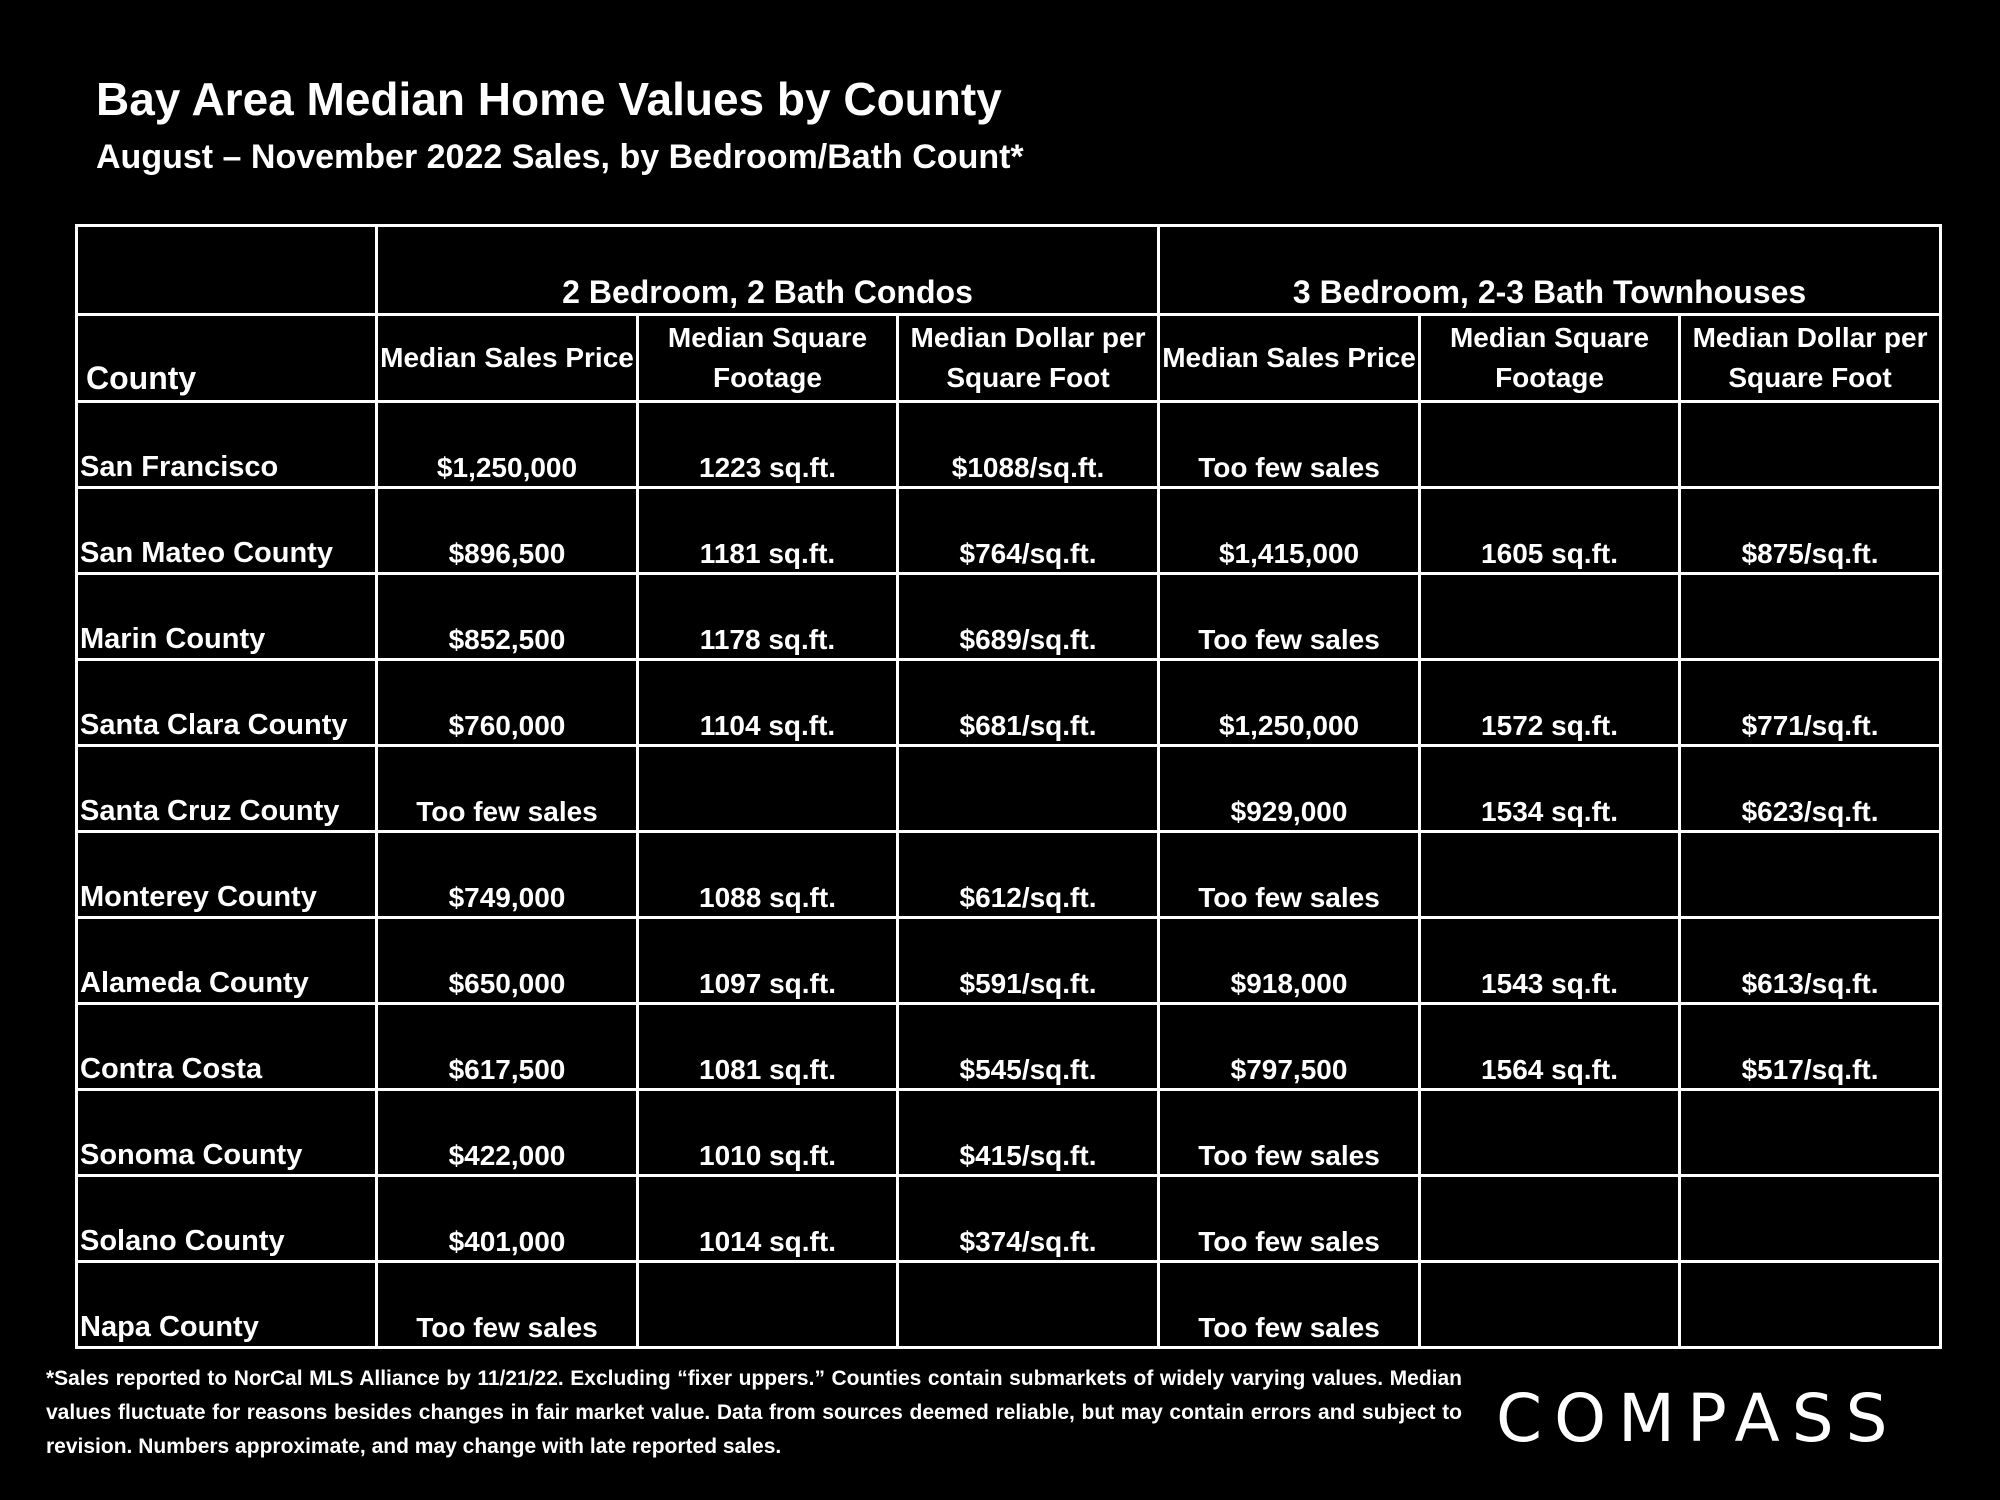 The width and height of the screenshot is (2000, 1500). I want to click on value-cell: 1014 sq.ft., so click(767, 1218).